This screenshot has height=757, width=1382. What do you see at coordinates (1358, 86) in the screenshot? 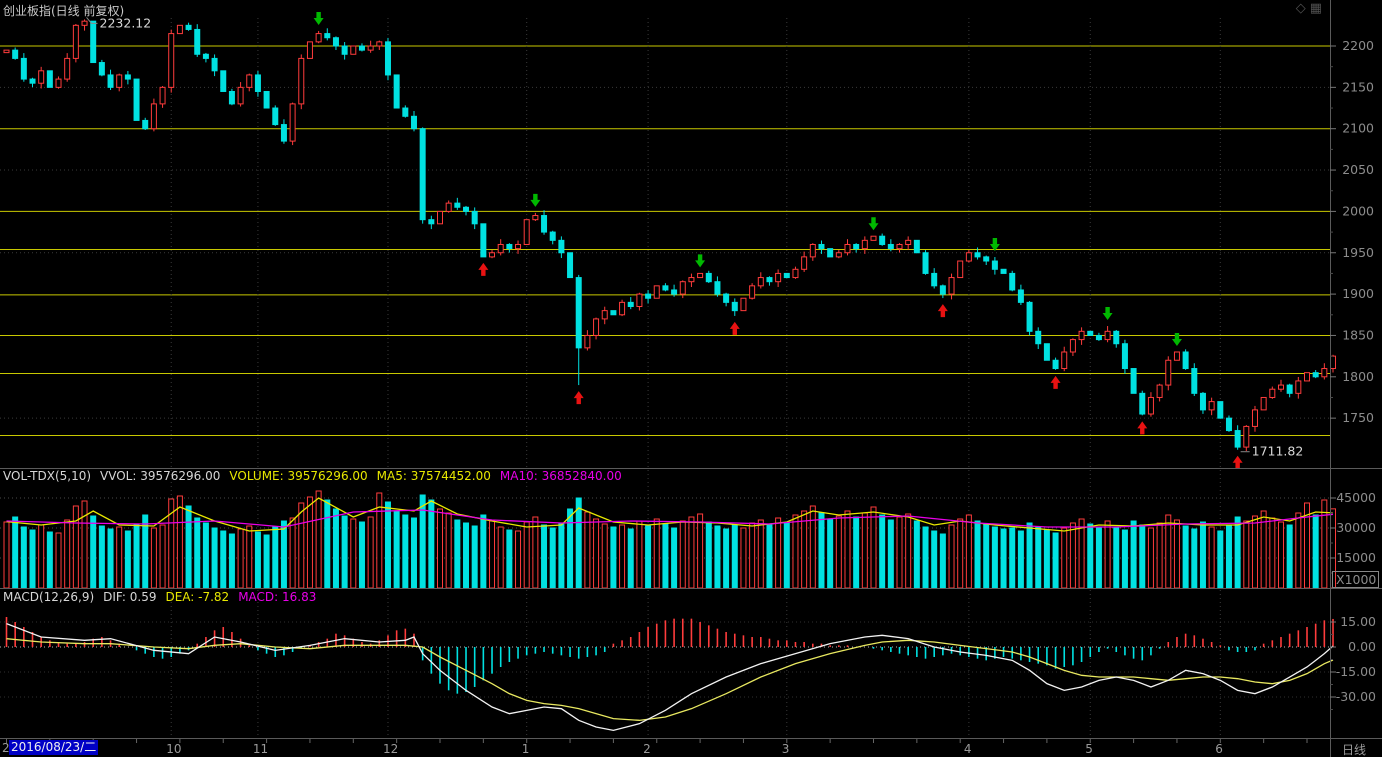
I see `svg-text: 2150` at bounding box center [1358, 86].